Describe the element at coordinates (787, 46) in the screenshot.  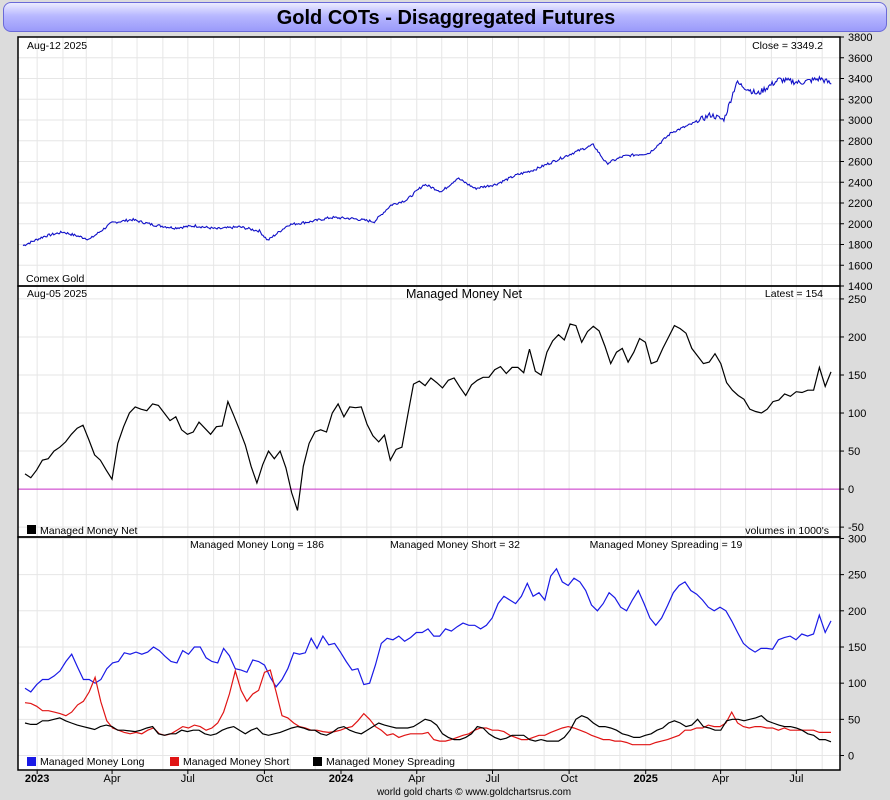
I see `price-close-label: Close = 3349.2` at that location.